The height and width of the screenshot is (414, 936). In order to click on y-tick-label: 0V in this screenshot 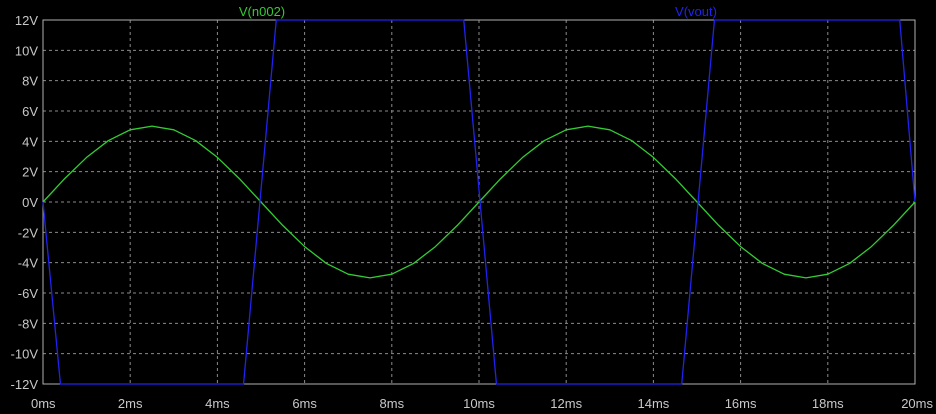, I will do `click(30, 202)`.